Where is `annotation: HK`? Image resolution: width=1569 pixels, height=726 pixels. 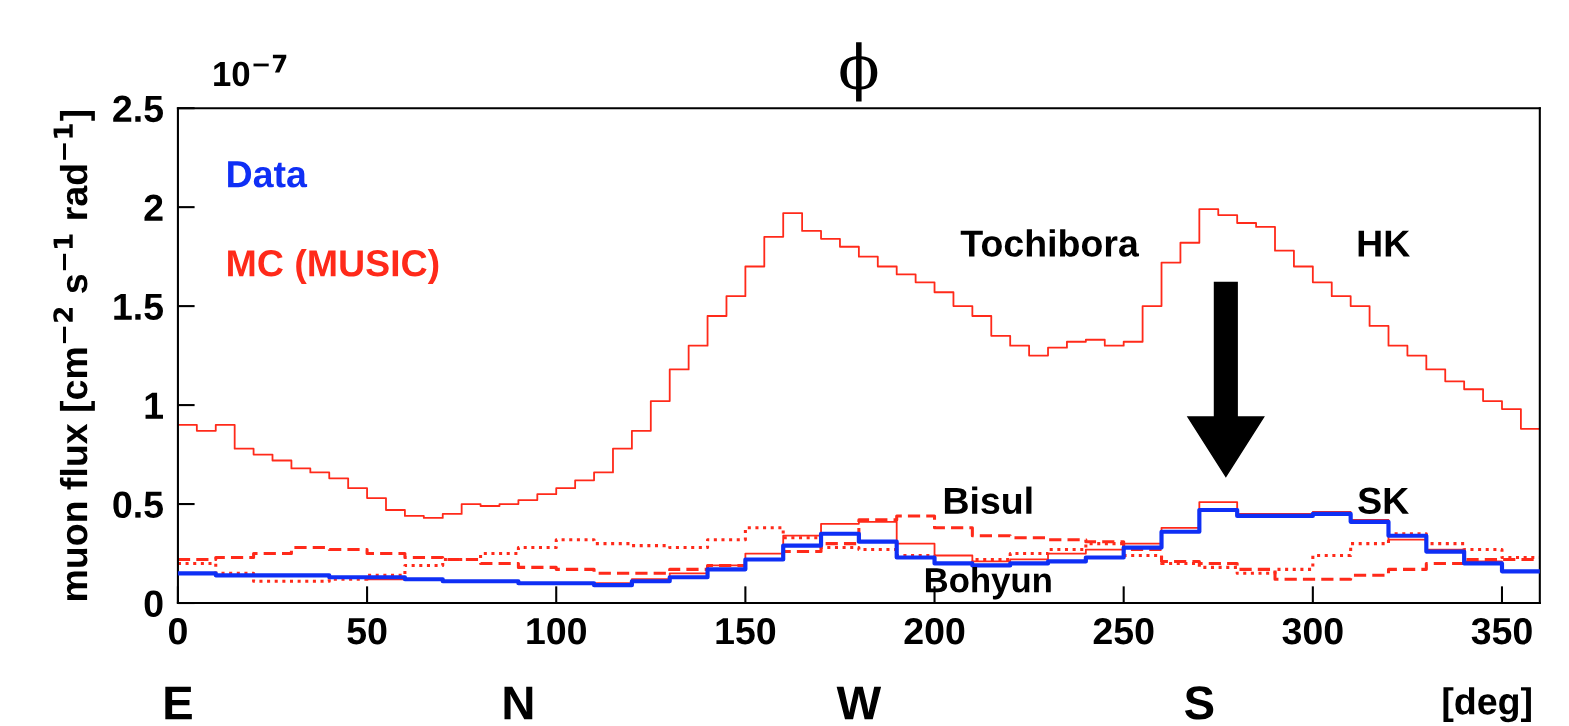 annotation: HK is located at coordinates (1384, 243).